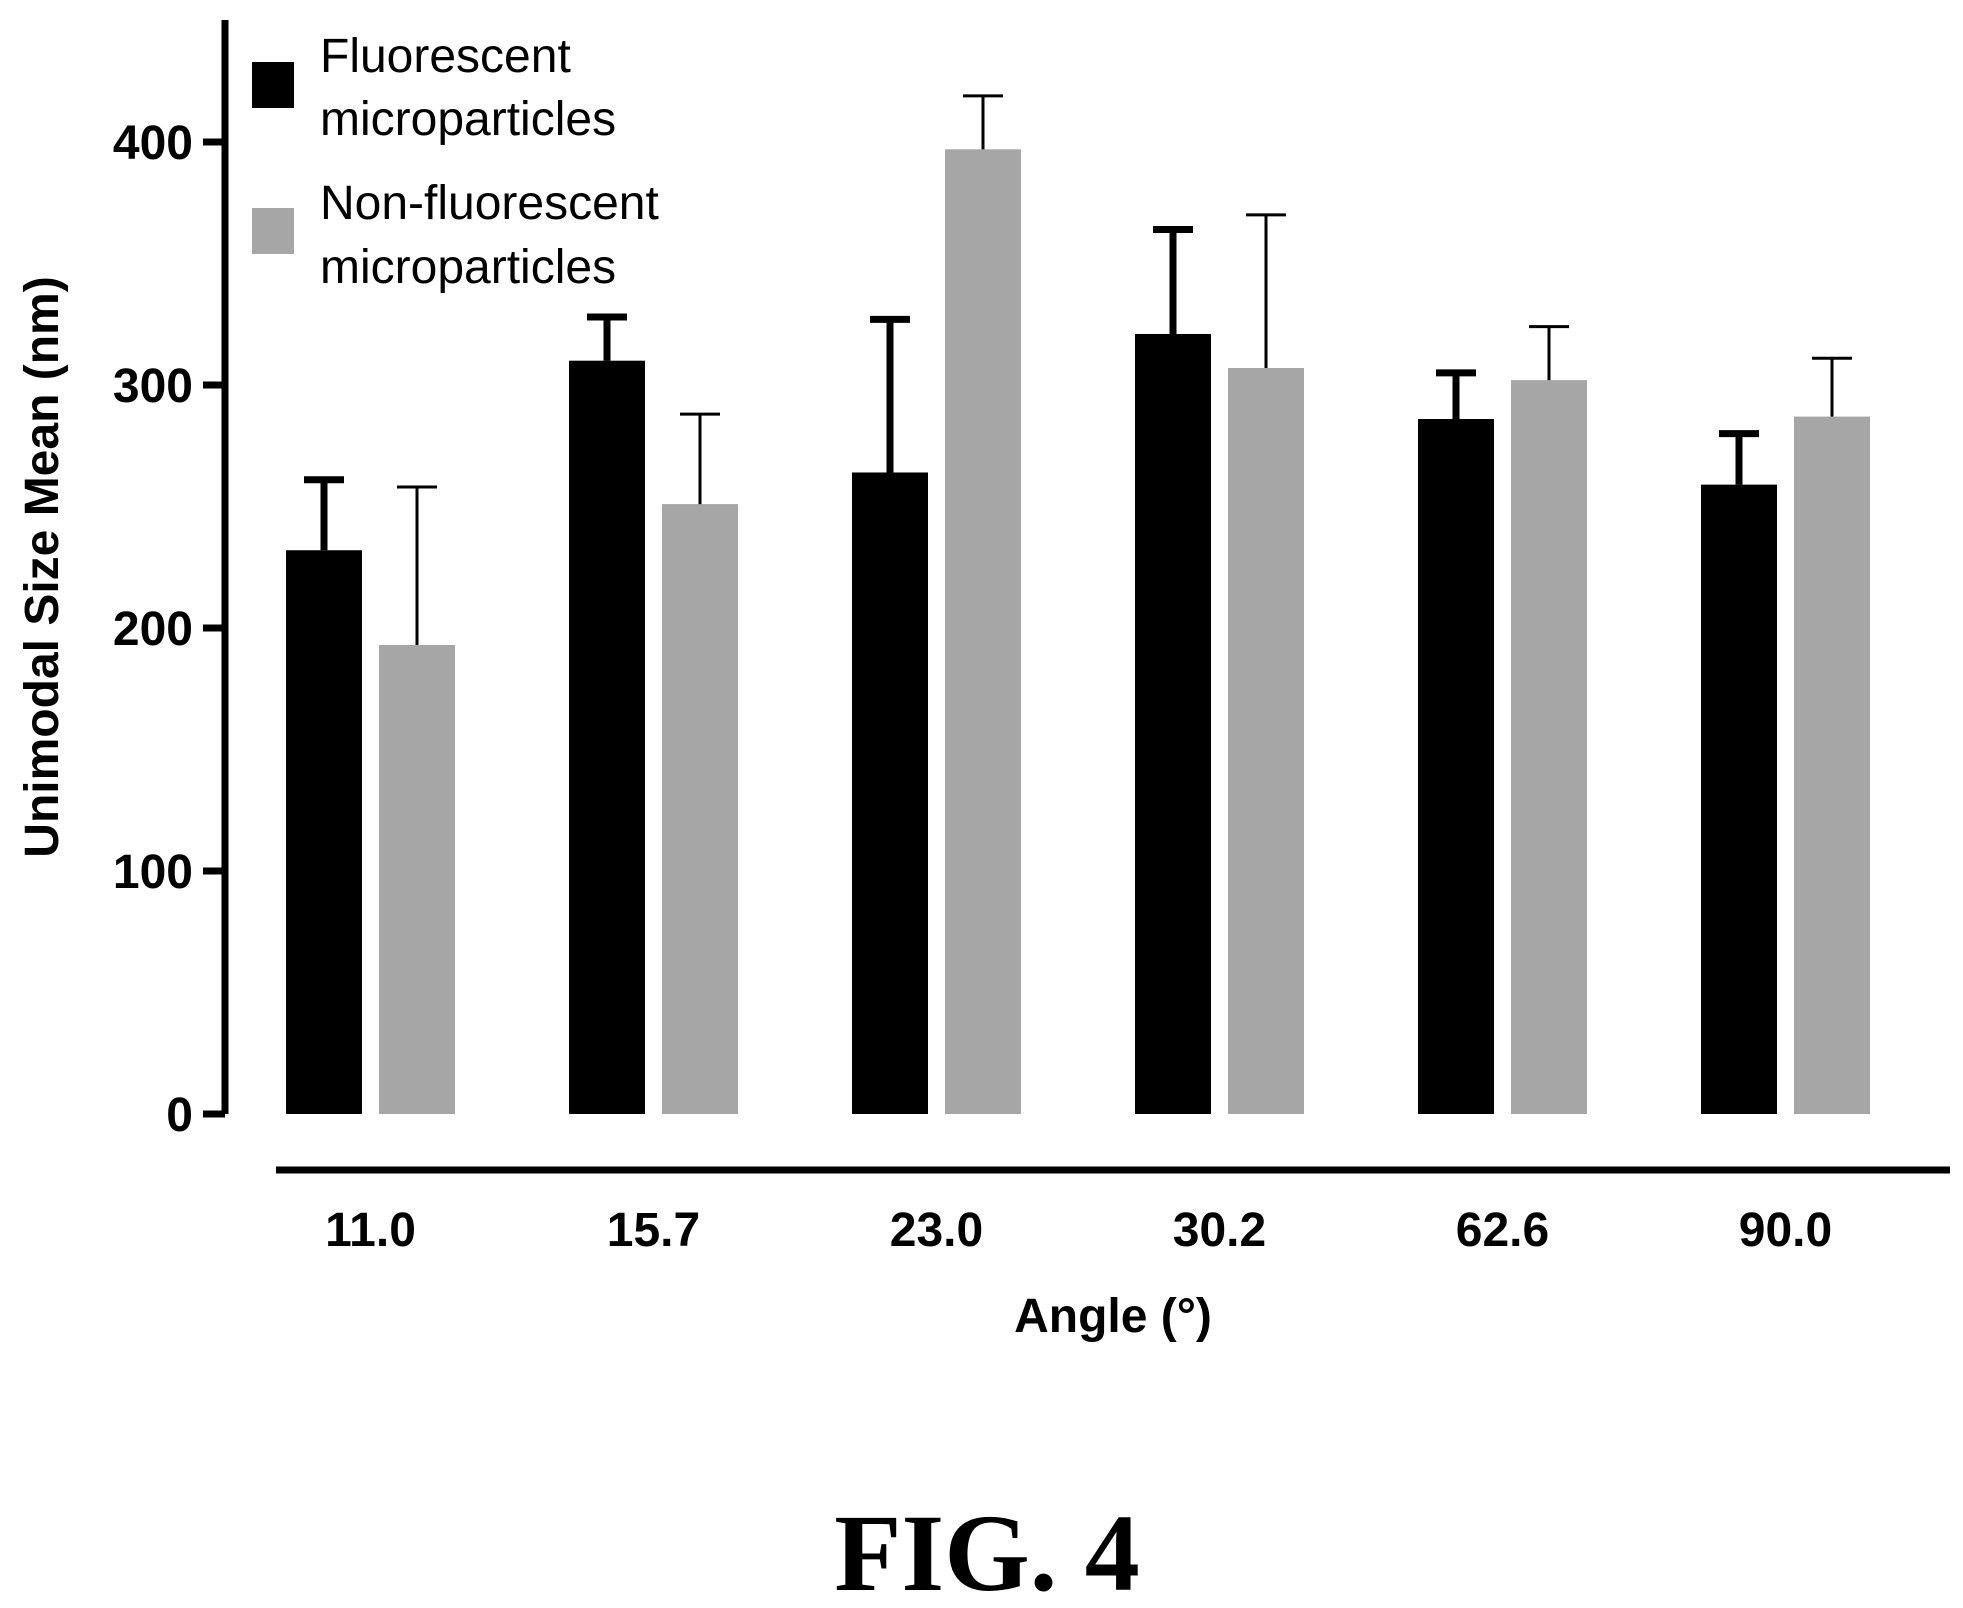 This screenshot has width=1963, height=1608. I want to click on bar-fluorescent-23.0, so click(890, 793).